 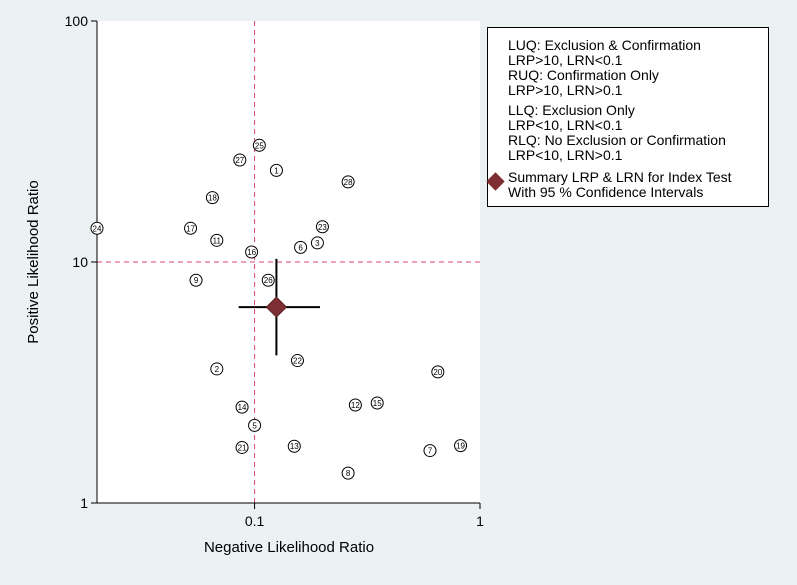 I want to click on study-label: 3, so click(x=317, y=243).